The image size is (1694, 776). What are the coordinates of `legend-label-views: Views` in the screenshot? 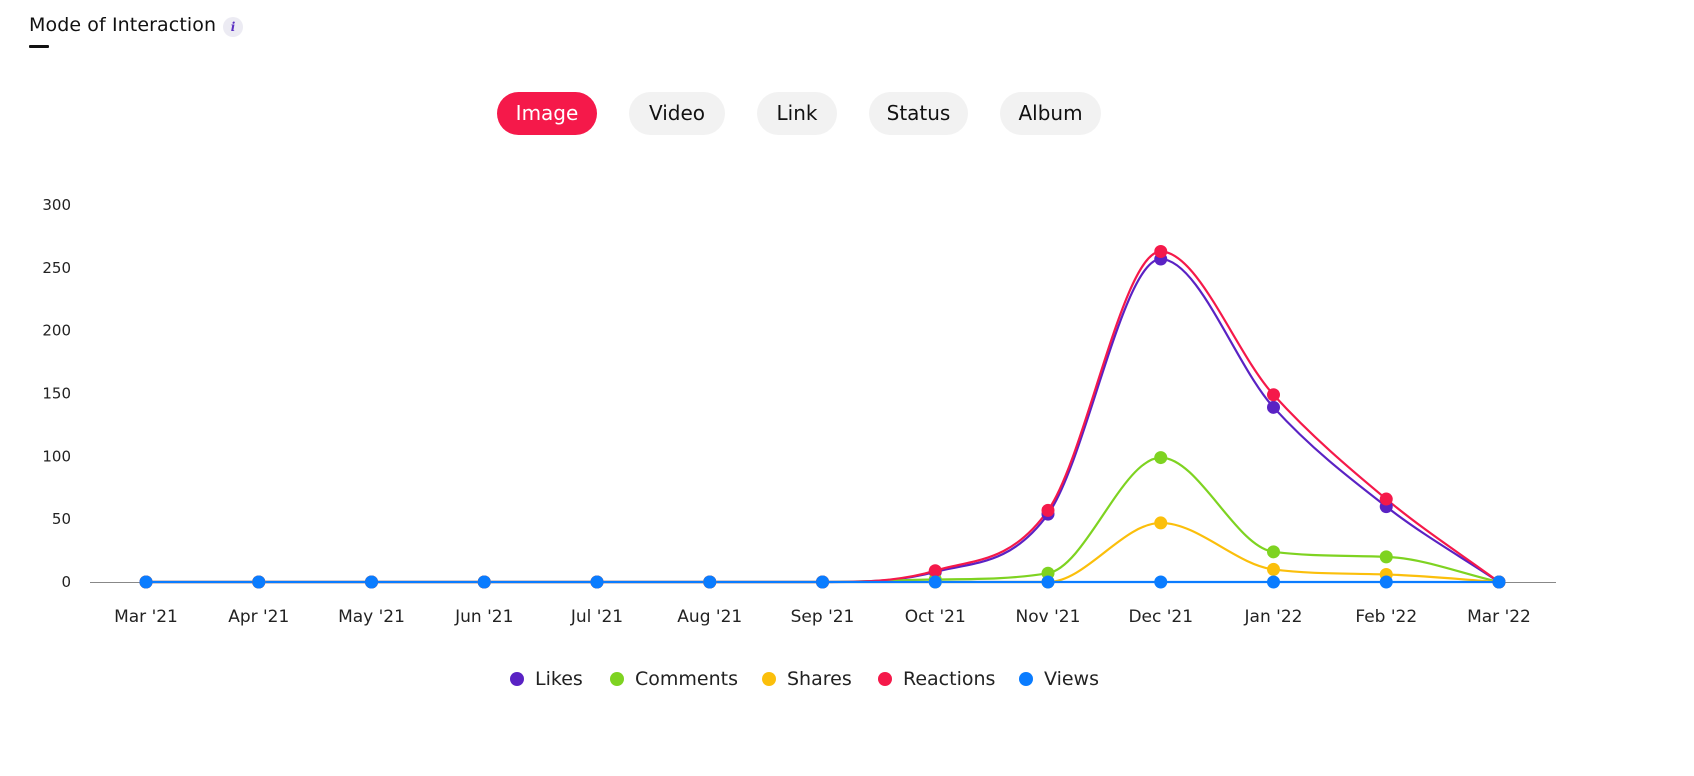 It's located at (1071, 679).